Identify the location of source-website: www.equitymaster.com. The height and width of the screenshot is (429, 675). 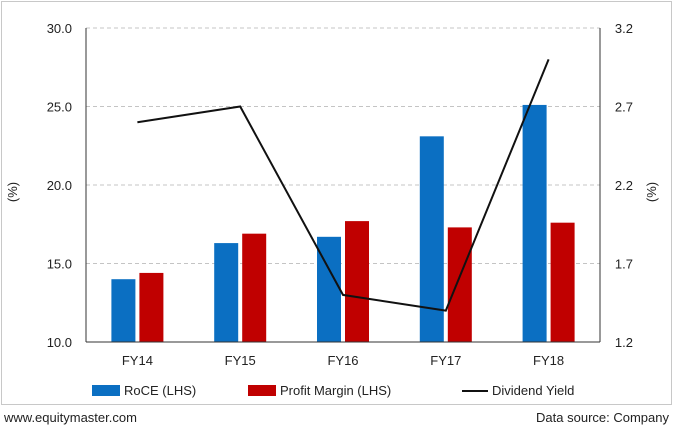
(70, 417).